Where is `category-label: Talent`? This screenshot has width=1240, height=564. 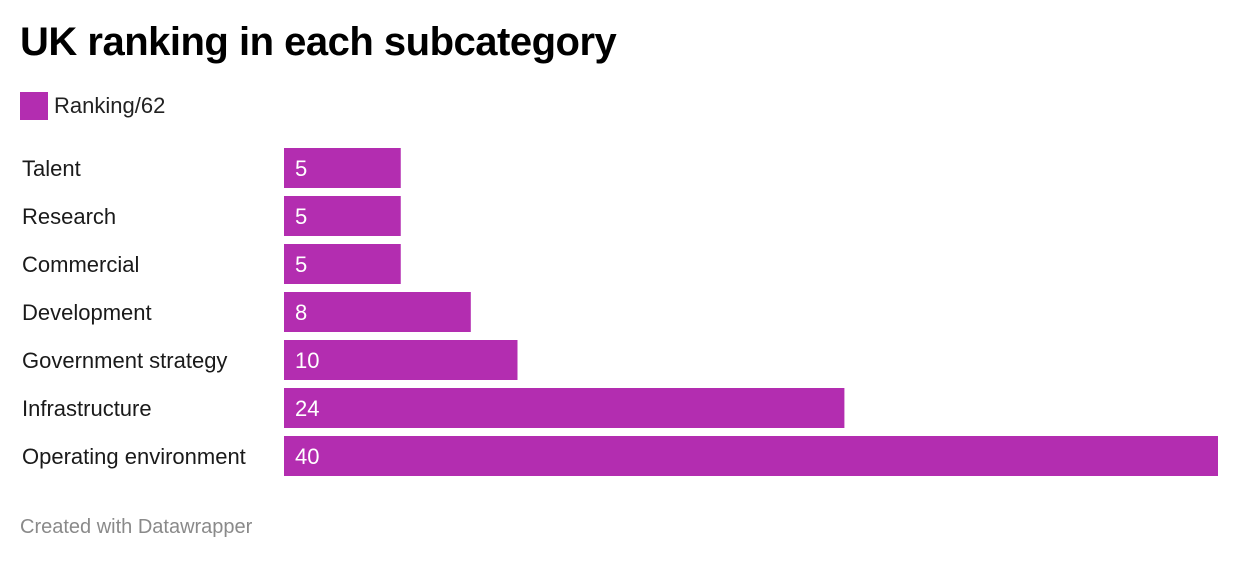
category-label: Talent is located at coordinates (51, 168).